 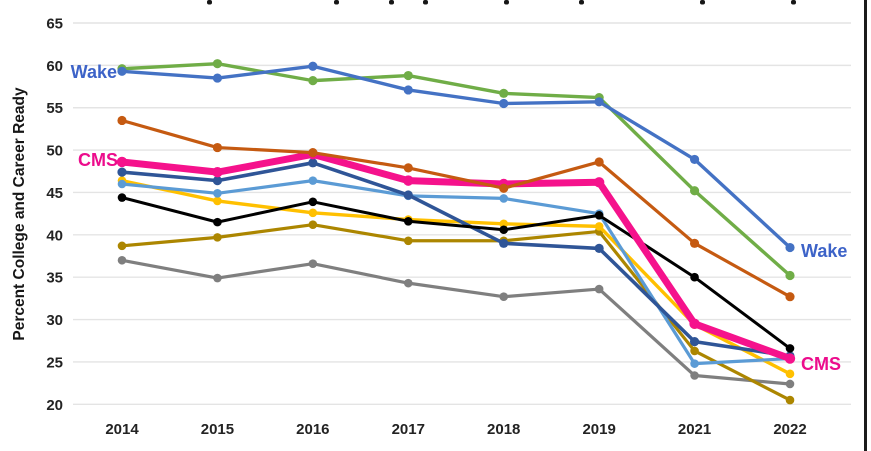 I want to click on y-tick-label: 35, so click(x=54, y=278).